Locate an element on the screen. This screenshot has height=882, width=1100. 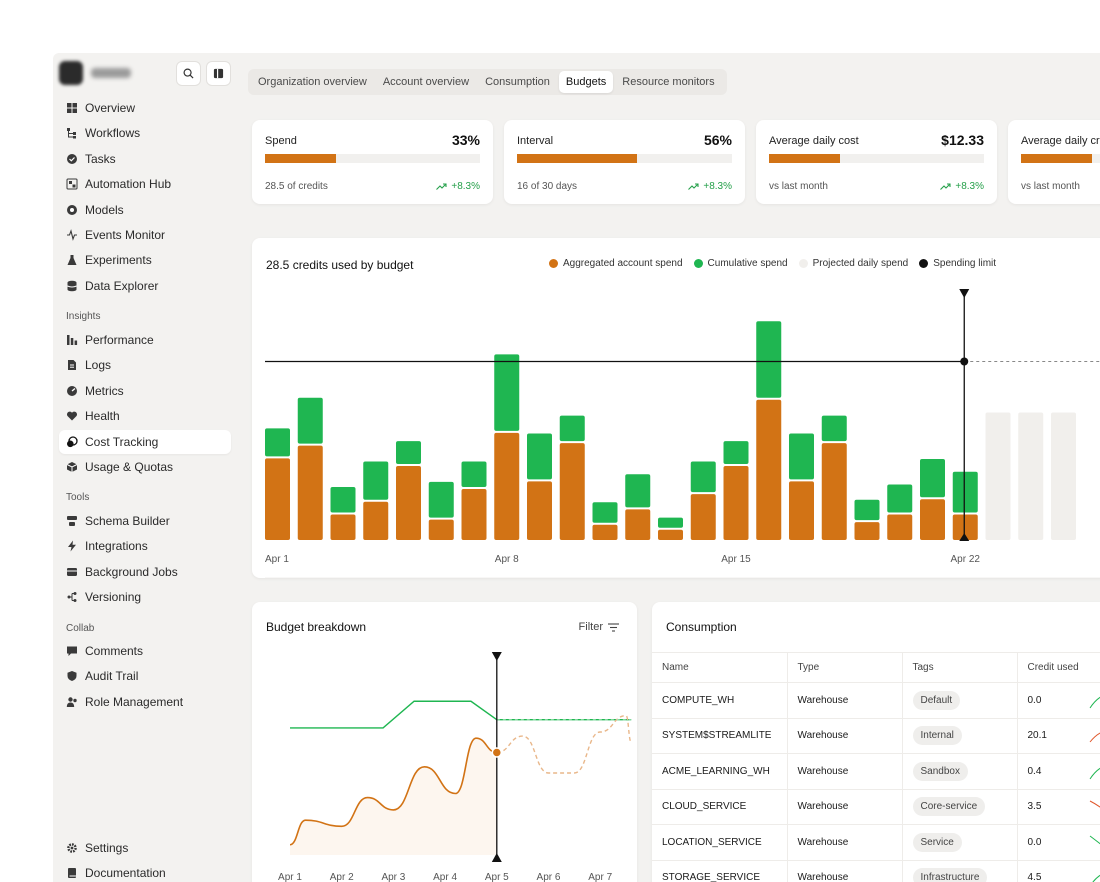
sidebar-item-integrations: Integrations is located at coordinates (145, 546).